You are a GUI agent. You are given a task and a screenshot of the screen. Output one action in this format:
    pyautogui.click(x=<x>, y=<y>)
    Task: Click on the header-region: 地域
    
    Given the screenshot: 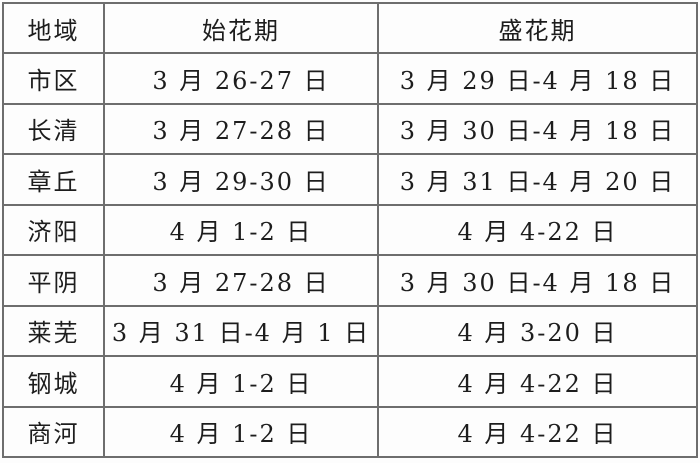 What is the action you would take?
    pyautogui.click(x=53, y=28)
    